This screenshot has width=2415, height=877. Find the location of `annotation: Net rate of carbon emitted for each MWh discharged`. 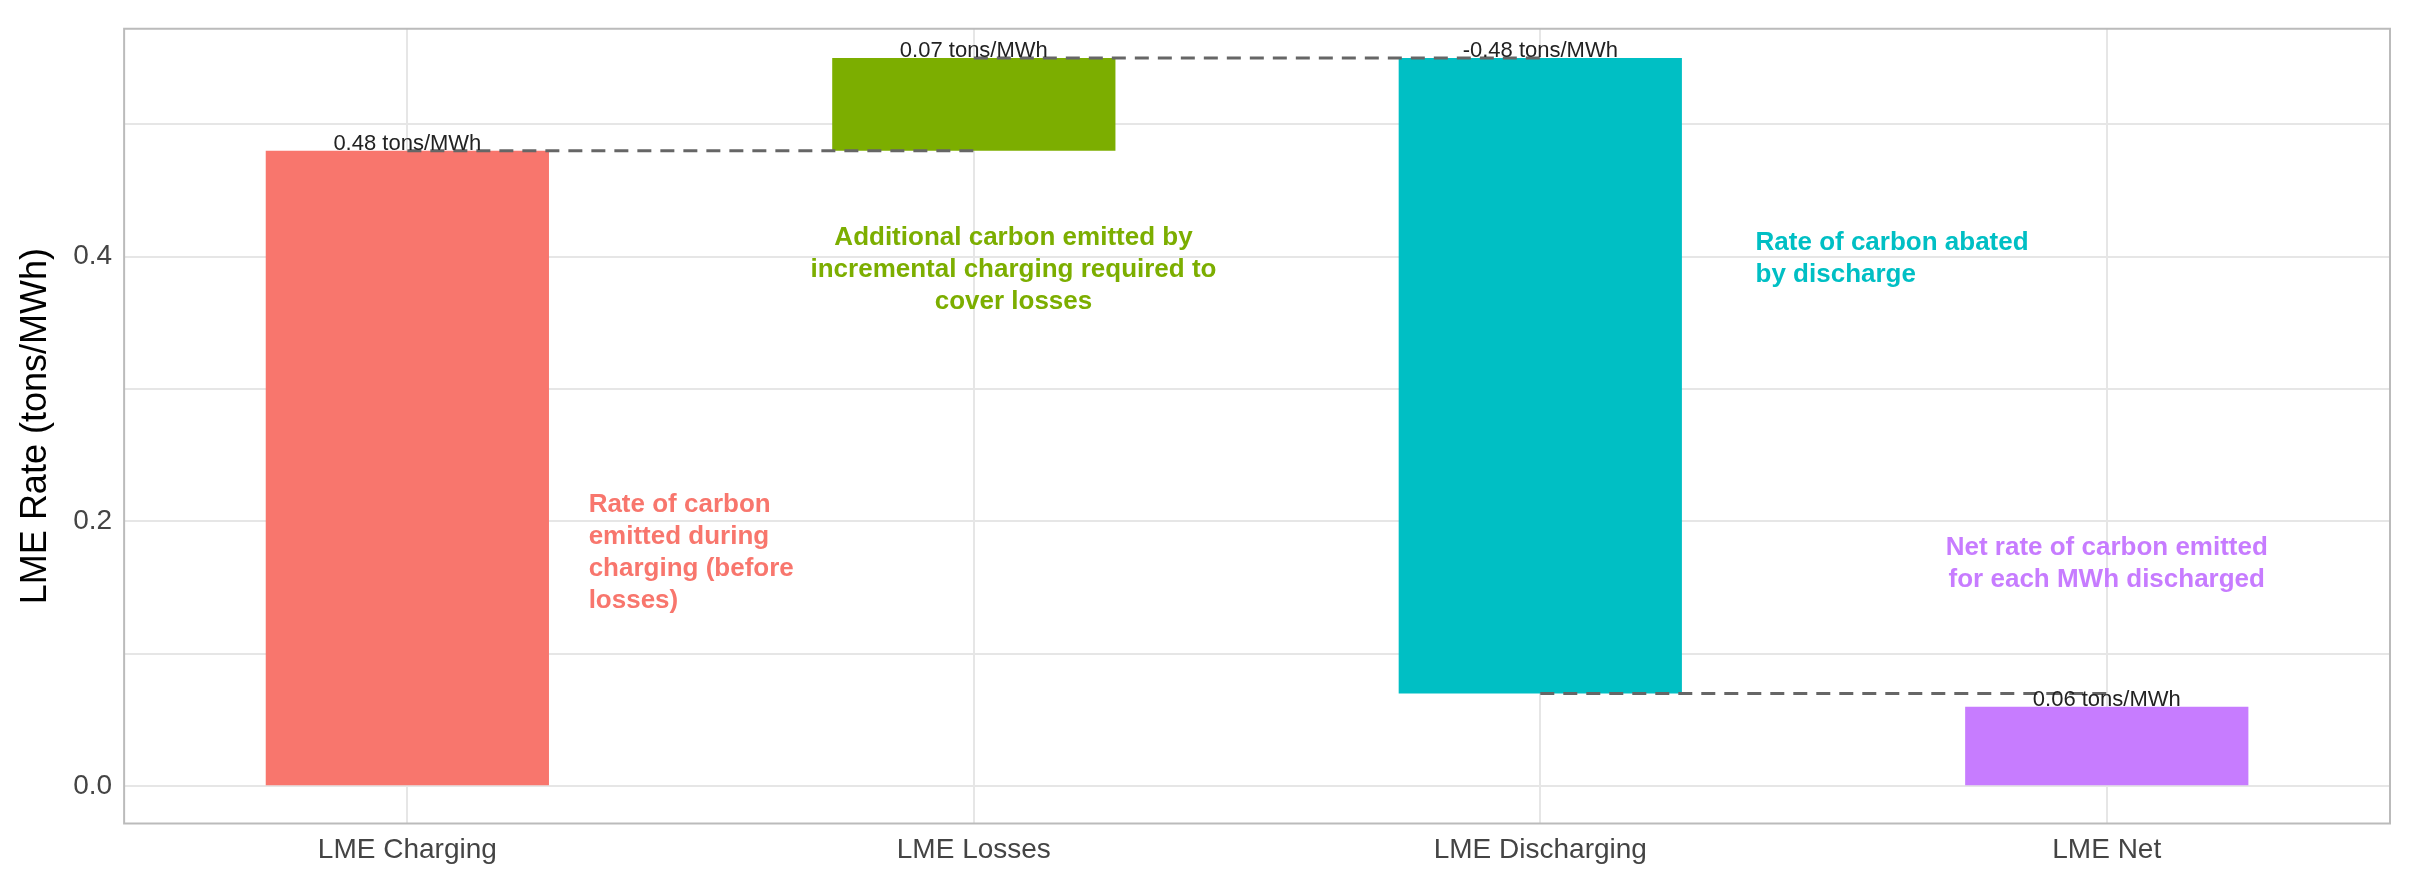

annotation: Net rate of carbon emitted for each MWh discharged is located at coordinates (2106, 561).